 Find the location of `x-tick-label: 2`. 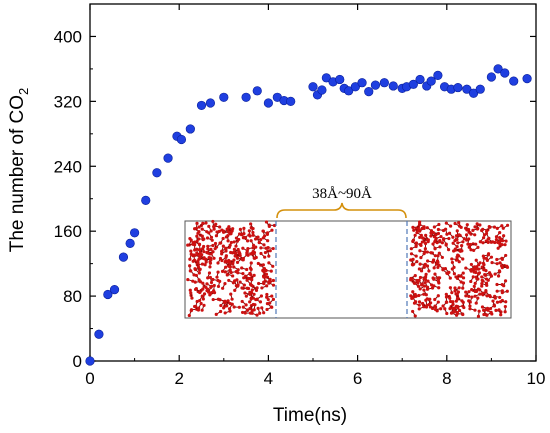

x-tick-label: 2 is located at coordinates (178, 378).